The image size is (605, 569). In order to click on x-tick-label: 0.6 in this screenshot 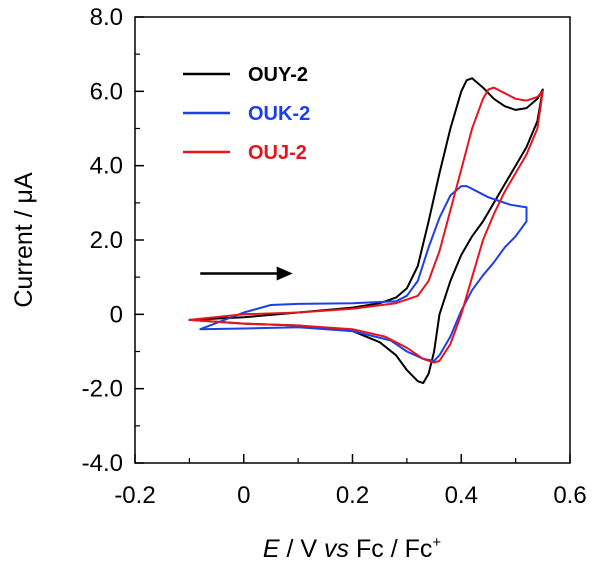, I will do `click(569, 495)`.